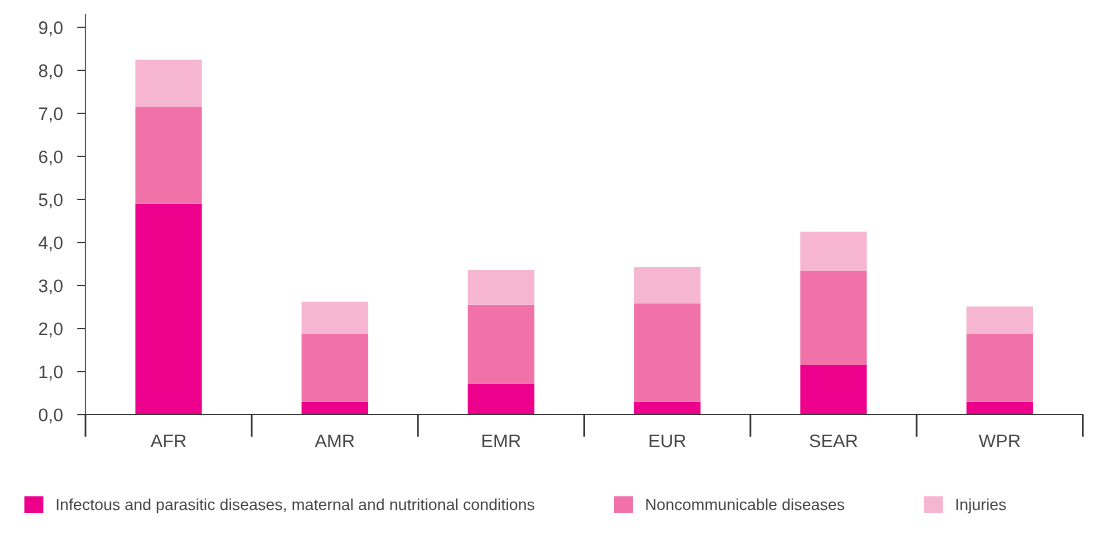  What do you see at coordinates (334, 441) in the screenshot?
I see `x-tick-label: AMR` at bounding box center [334, 441].